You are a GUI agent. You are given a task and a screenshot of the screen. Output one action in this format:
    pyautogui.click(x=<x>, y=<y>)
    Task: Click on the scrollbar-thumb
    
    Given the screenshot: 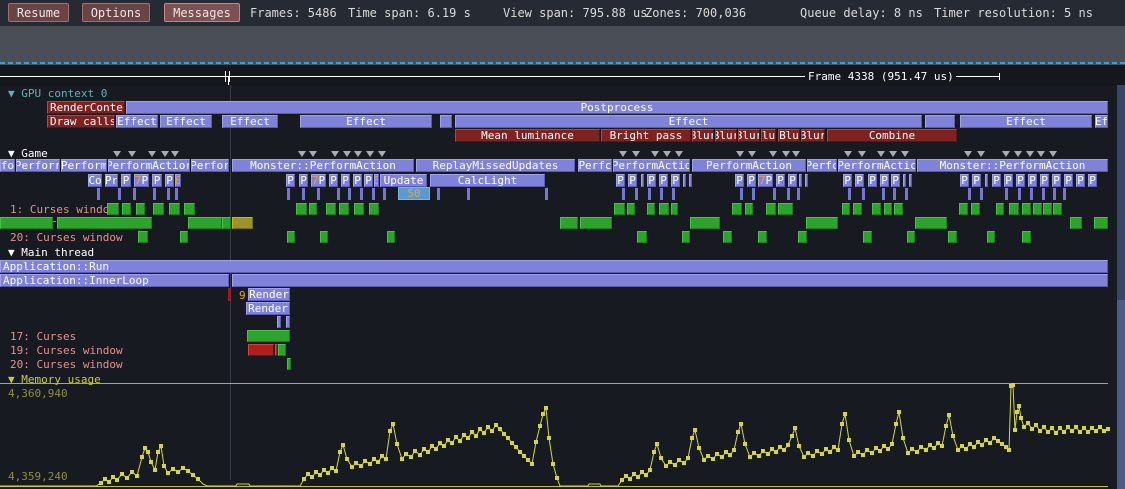 What is the action you would take?
    pyautogui.click(x=1121, y=394)
    